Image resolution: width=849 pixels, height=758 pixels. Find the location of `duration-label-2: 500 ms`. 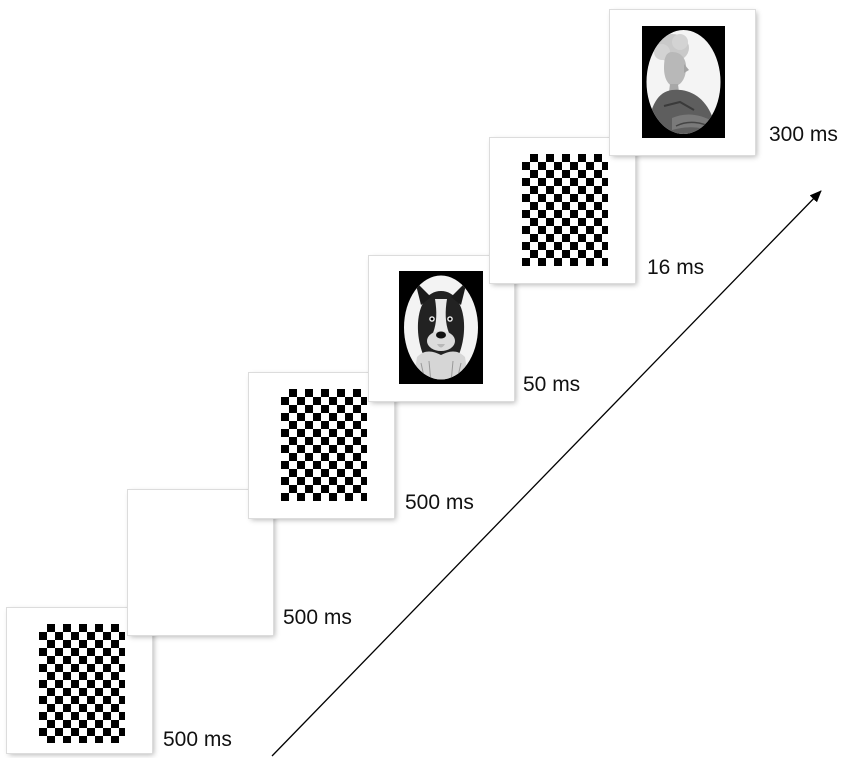

duration-label-2: 500 ms is located at coordinates (317, 617).